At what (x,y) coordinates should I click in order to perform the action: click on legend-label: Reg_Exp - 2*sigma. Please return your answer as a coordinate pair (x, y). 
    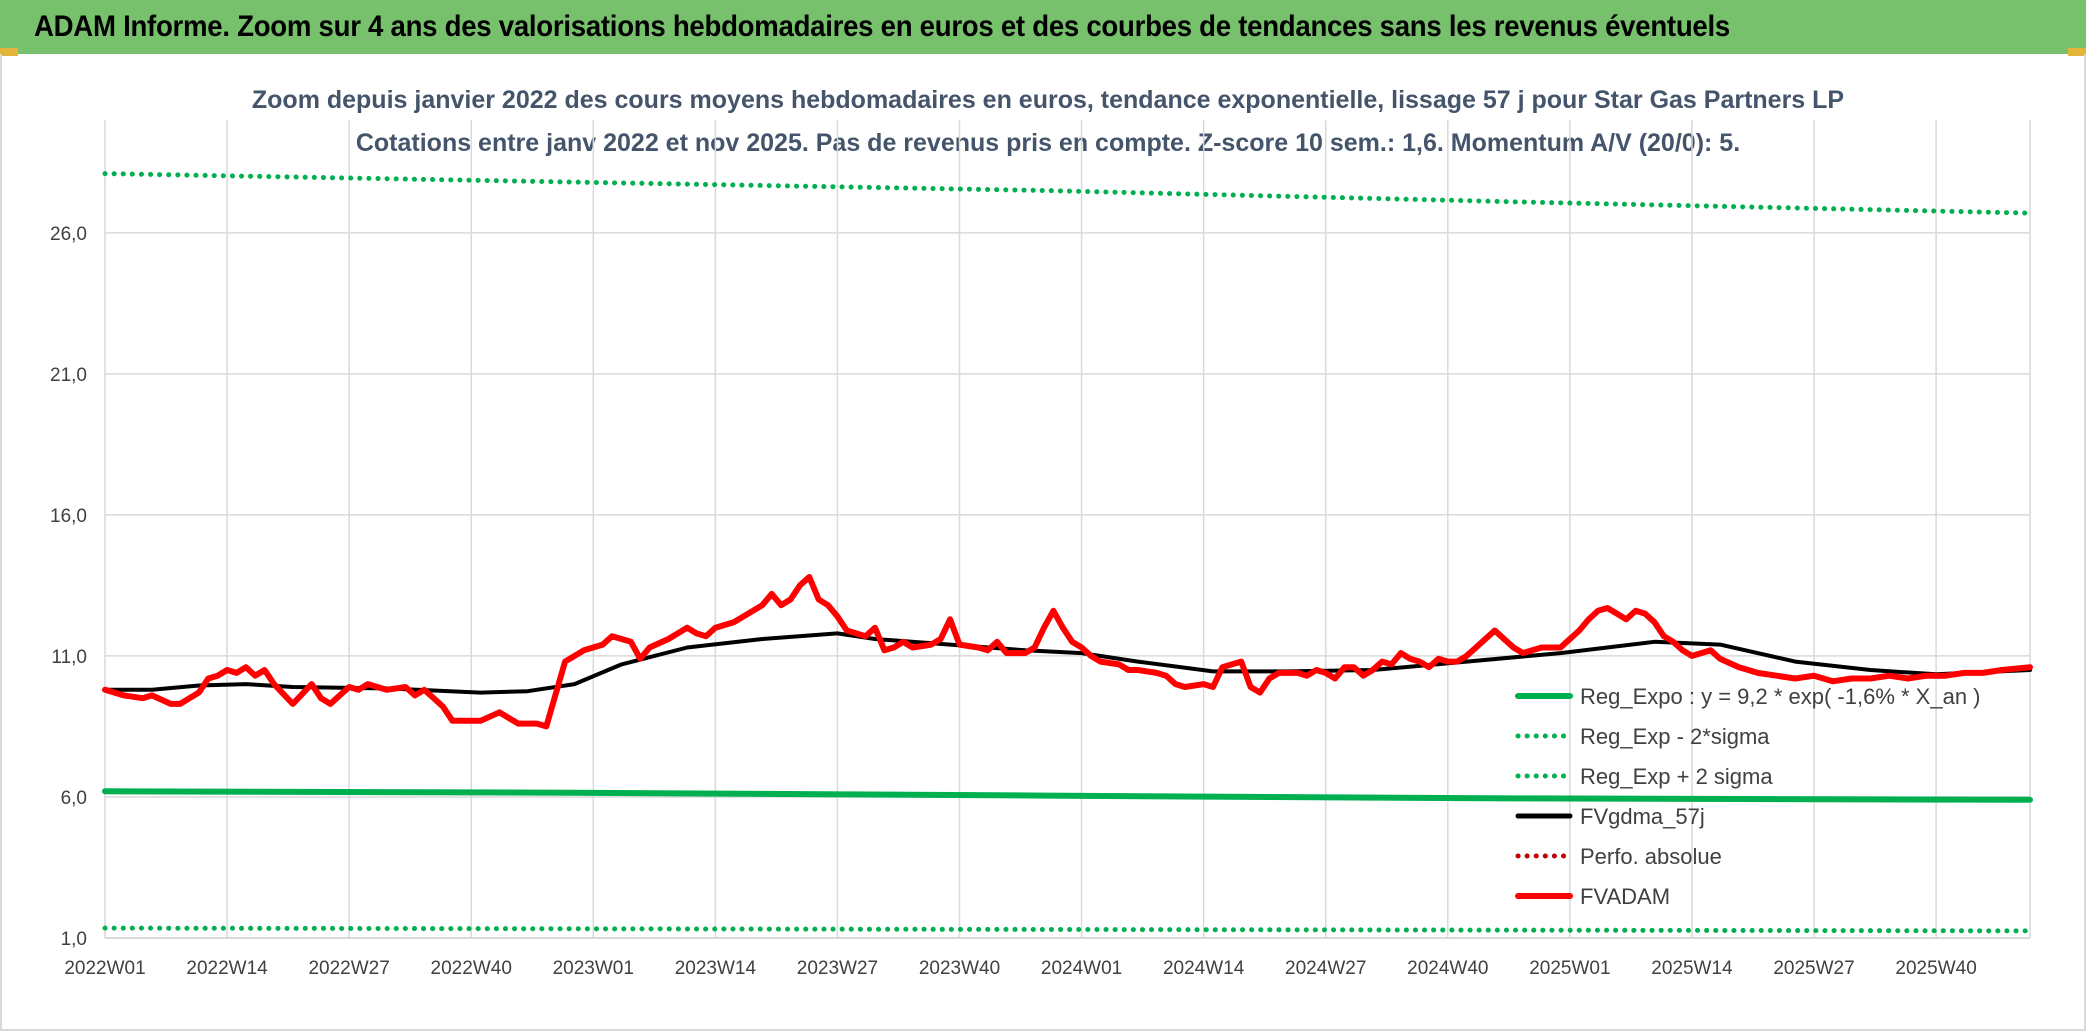
    Looking at the image, I should click on (1675, 736).